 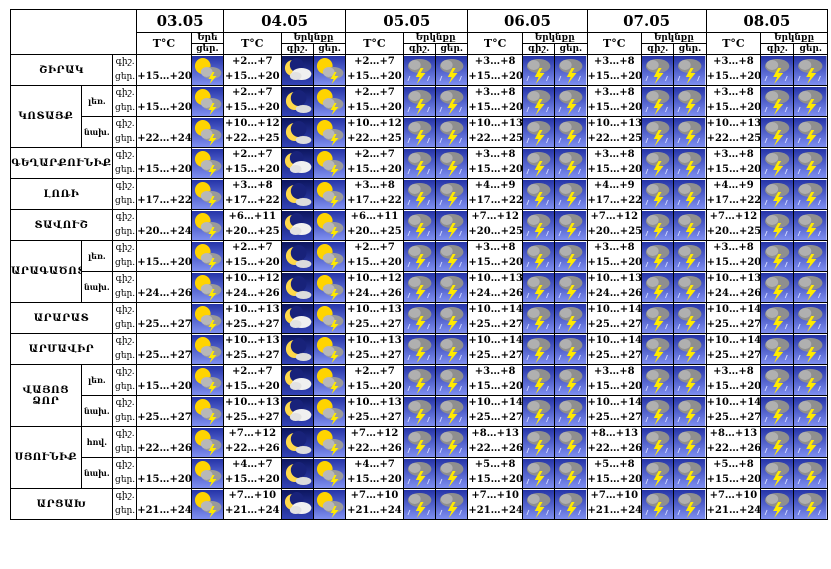 I want to click on day-temperature: +22…+26, so click(x=614, y=448).